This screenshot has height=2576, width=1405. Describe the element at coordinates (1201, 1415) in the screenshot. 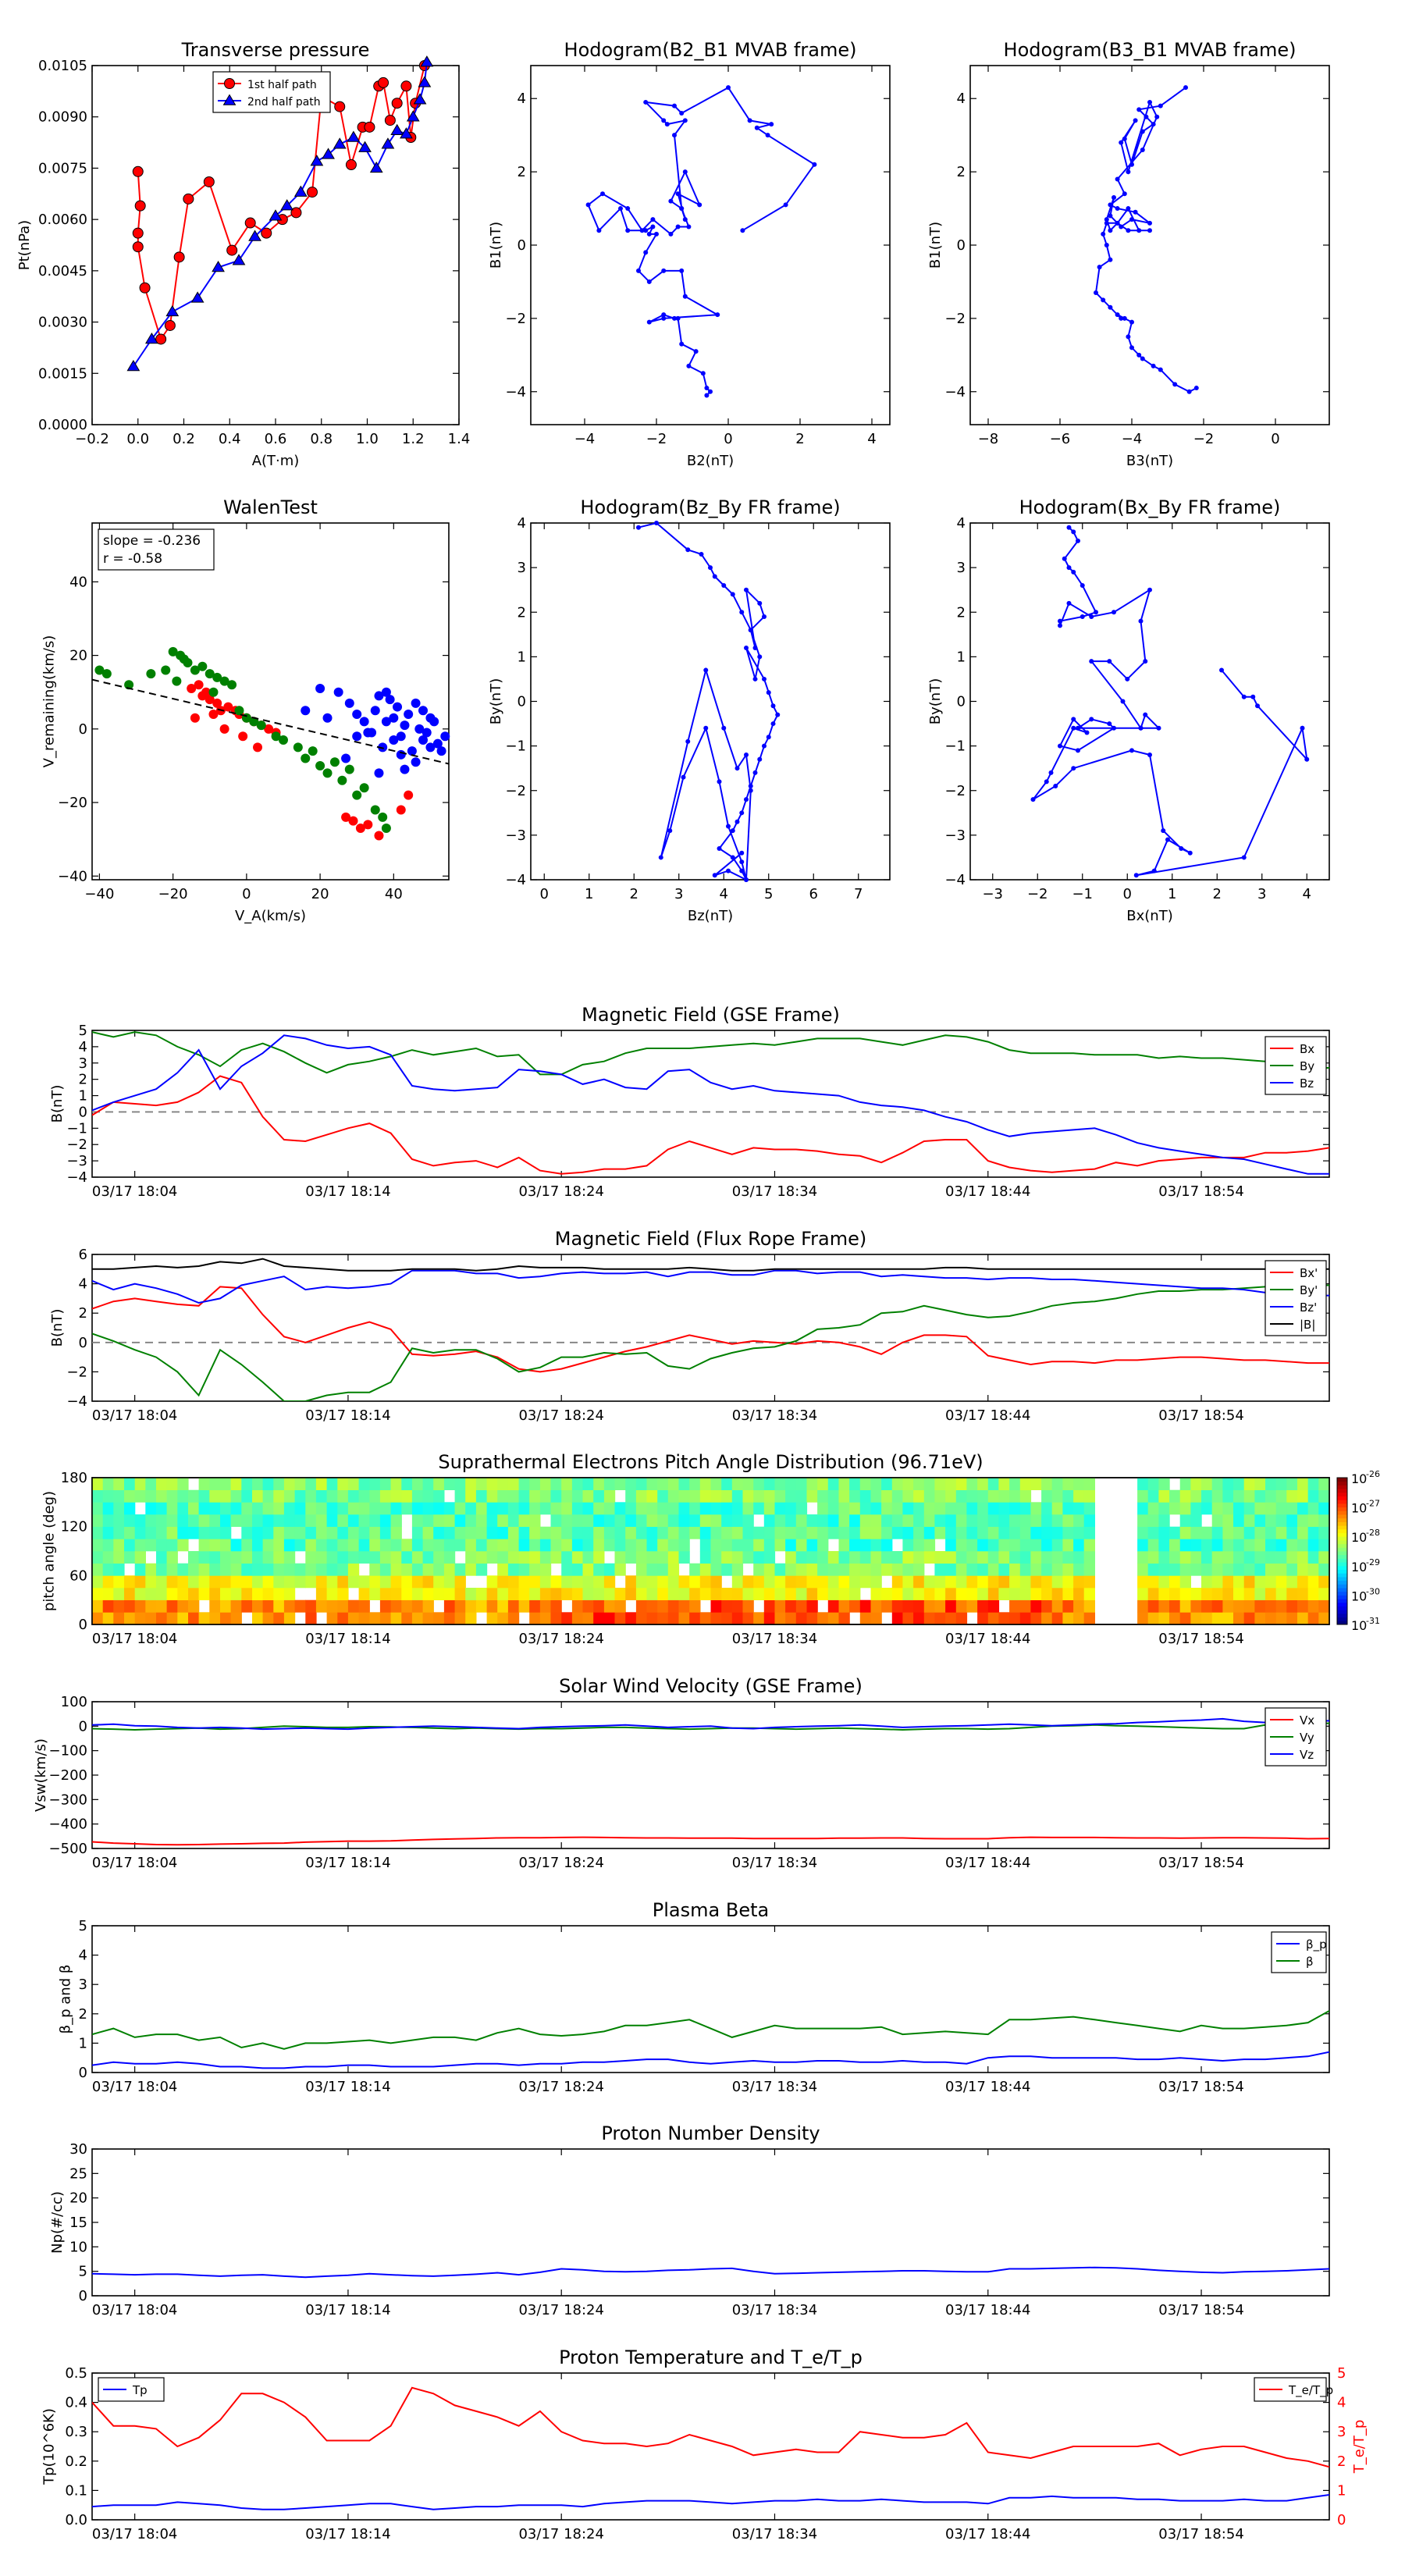

I see `x-tick-label: 03/17 18:54` at that location.